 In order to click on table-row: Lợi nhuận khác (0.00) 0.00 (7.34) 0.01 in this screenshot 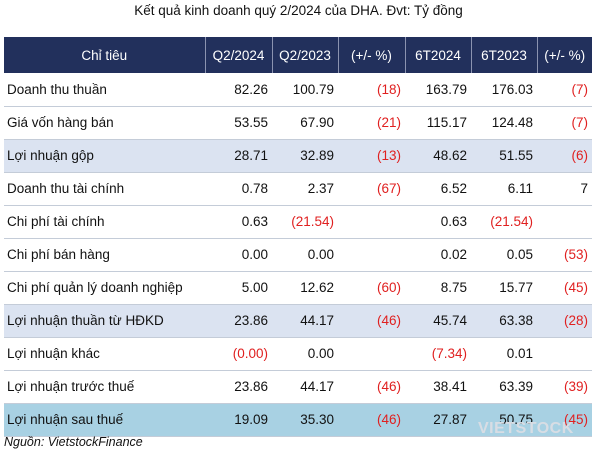, I will do `click(298, 353)`.